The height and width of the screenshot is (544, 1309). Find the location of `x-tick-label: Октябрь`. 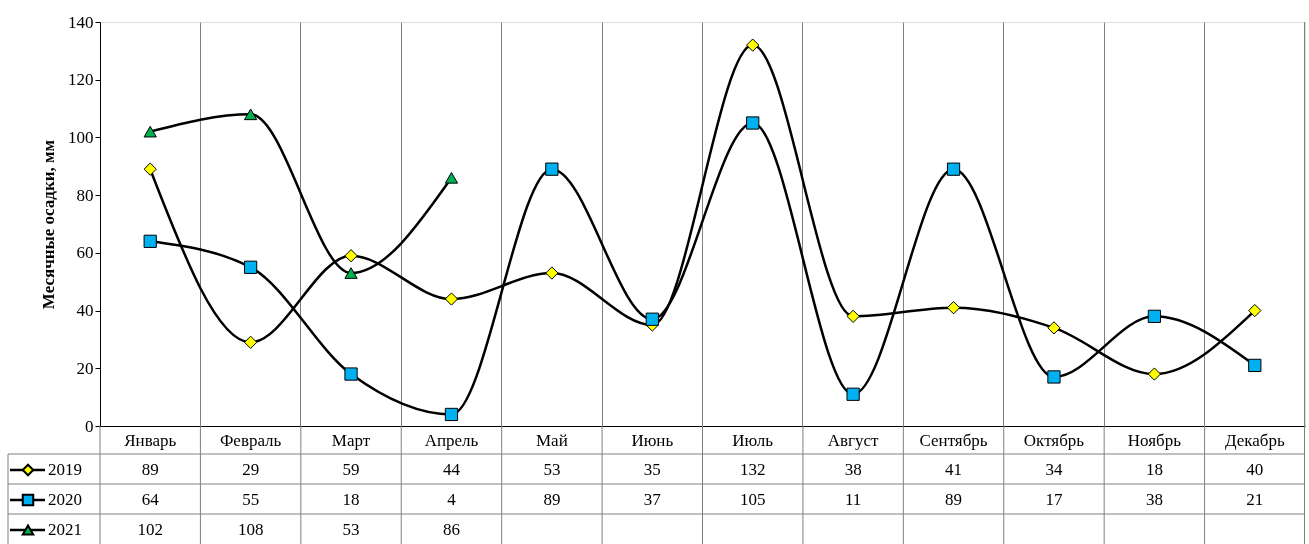

x-tick-label: Октябрь is located at coordinates (1054, 440).